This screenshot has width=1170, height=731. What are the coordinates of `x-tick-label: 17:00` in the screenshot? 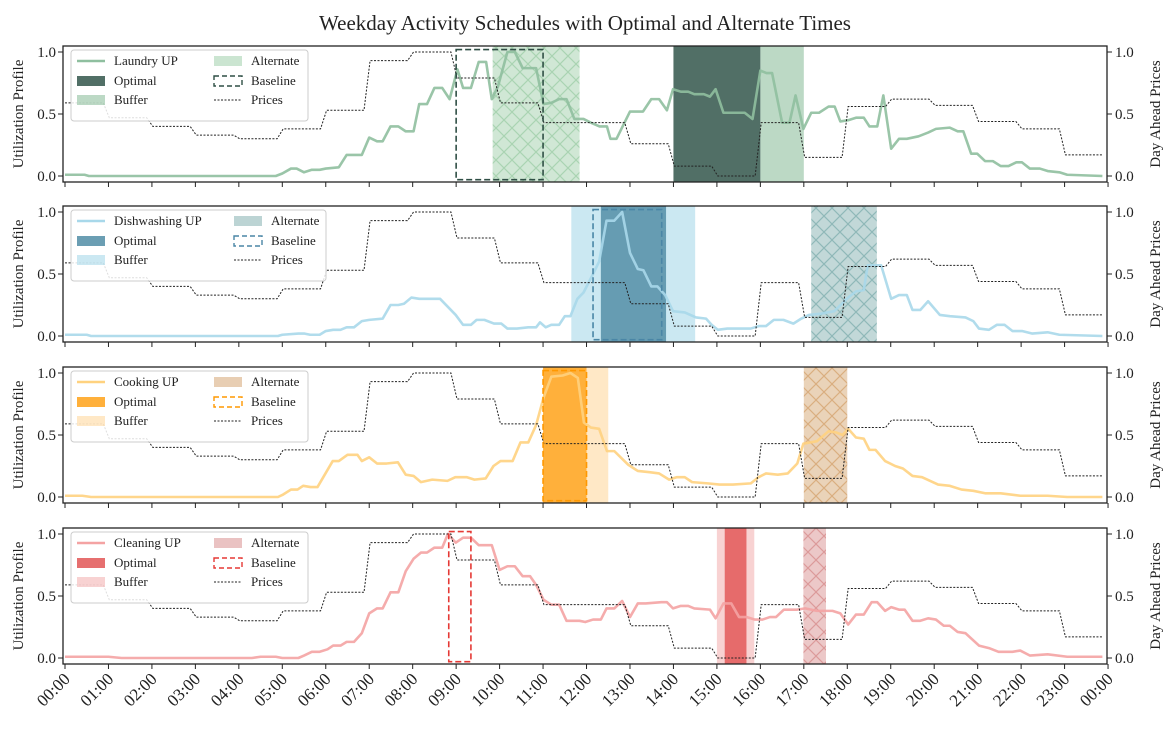 It's located at (792, 689).